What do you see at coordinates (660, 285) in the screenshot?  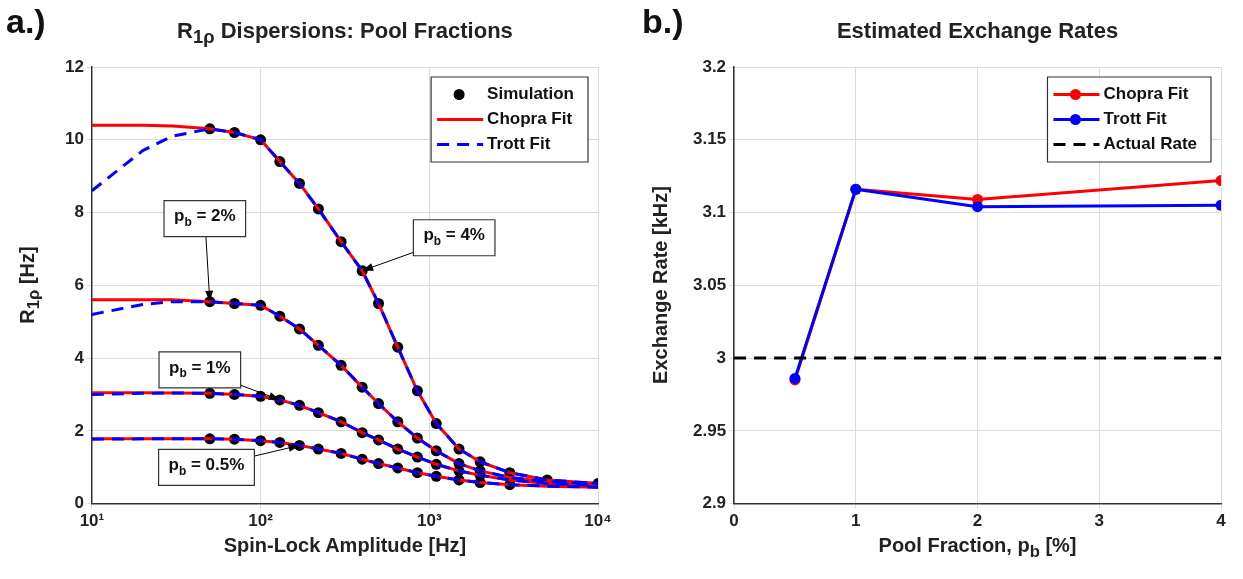 I see `y-axis-title: Exchange Rate [kHz]` at bounding box center [660, 285].